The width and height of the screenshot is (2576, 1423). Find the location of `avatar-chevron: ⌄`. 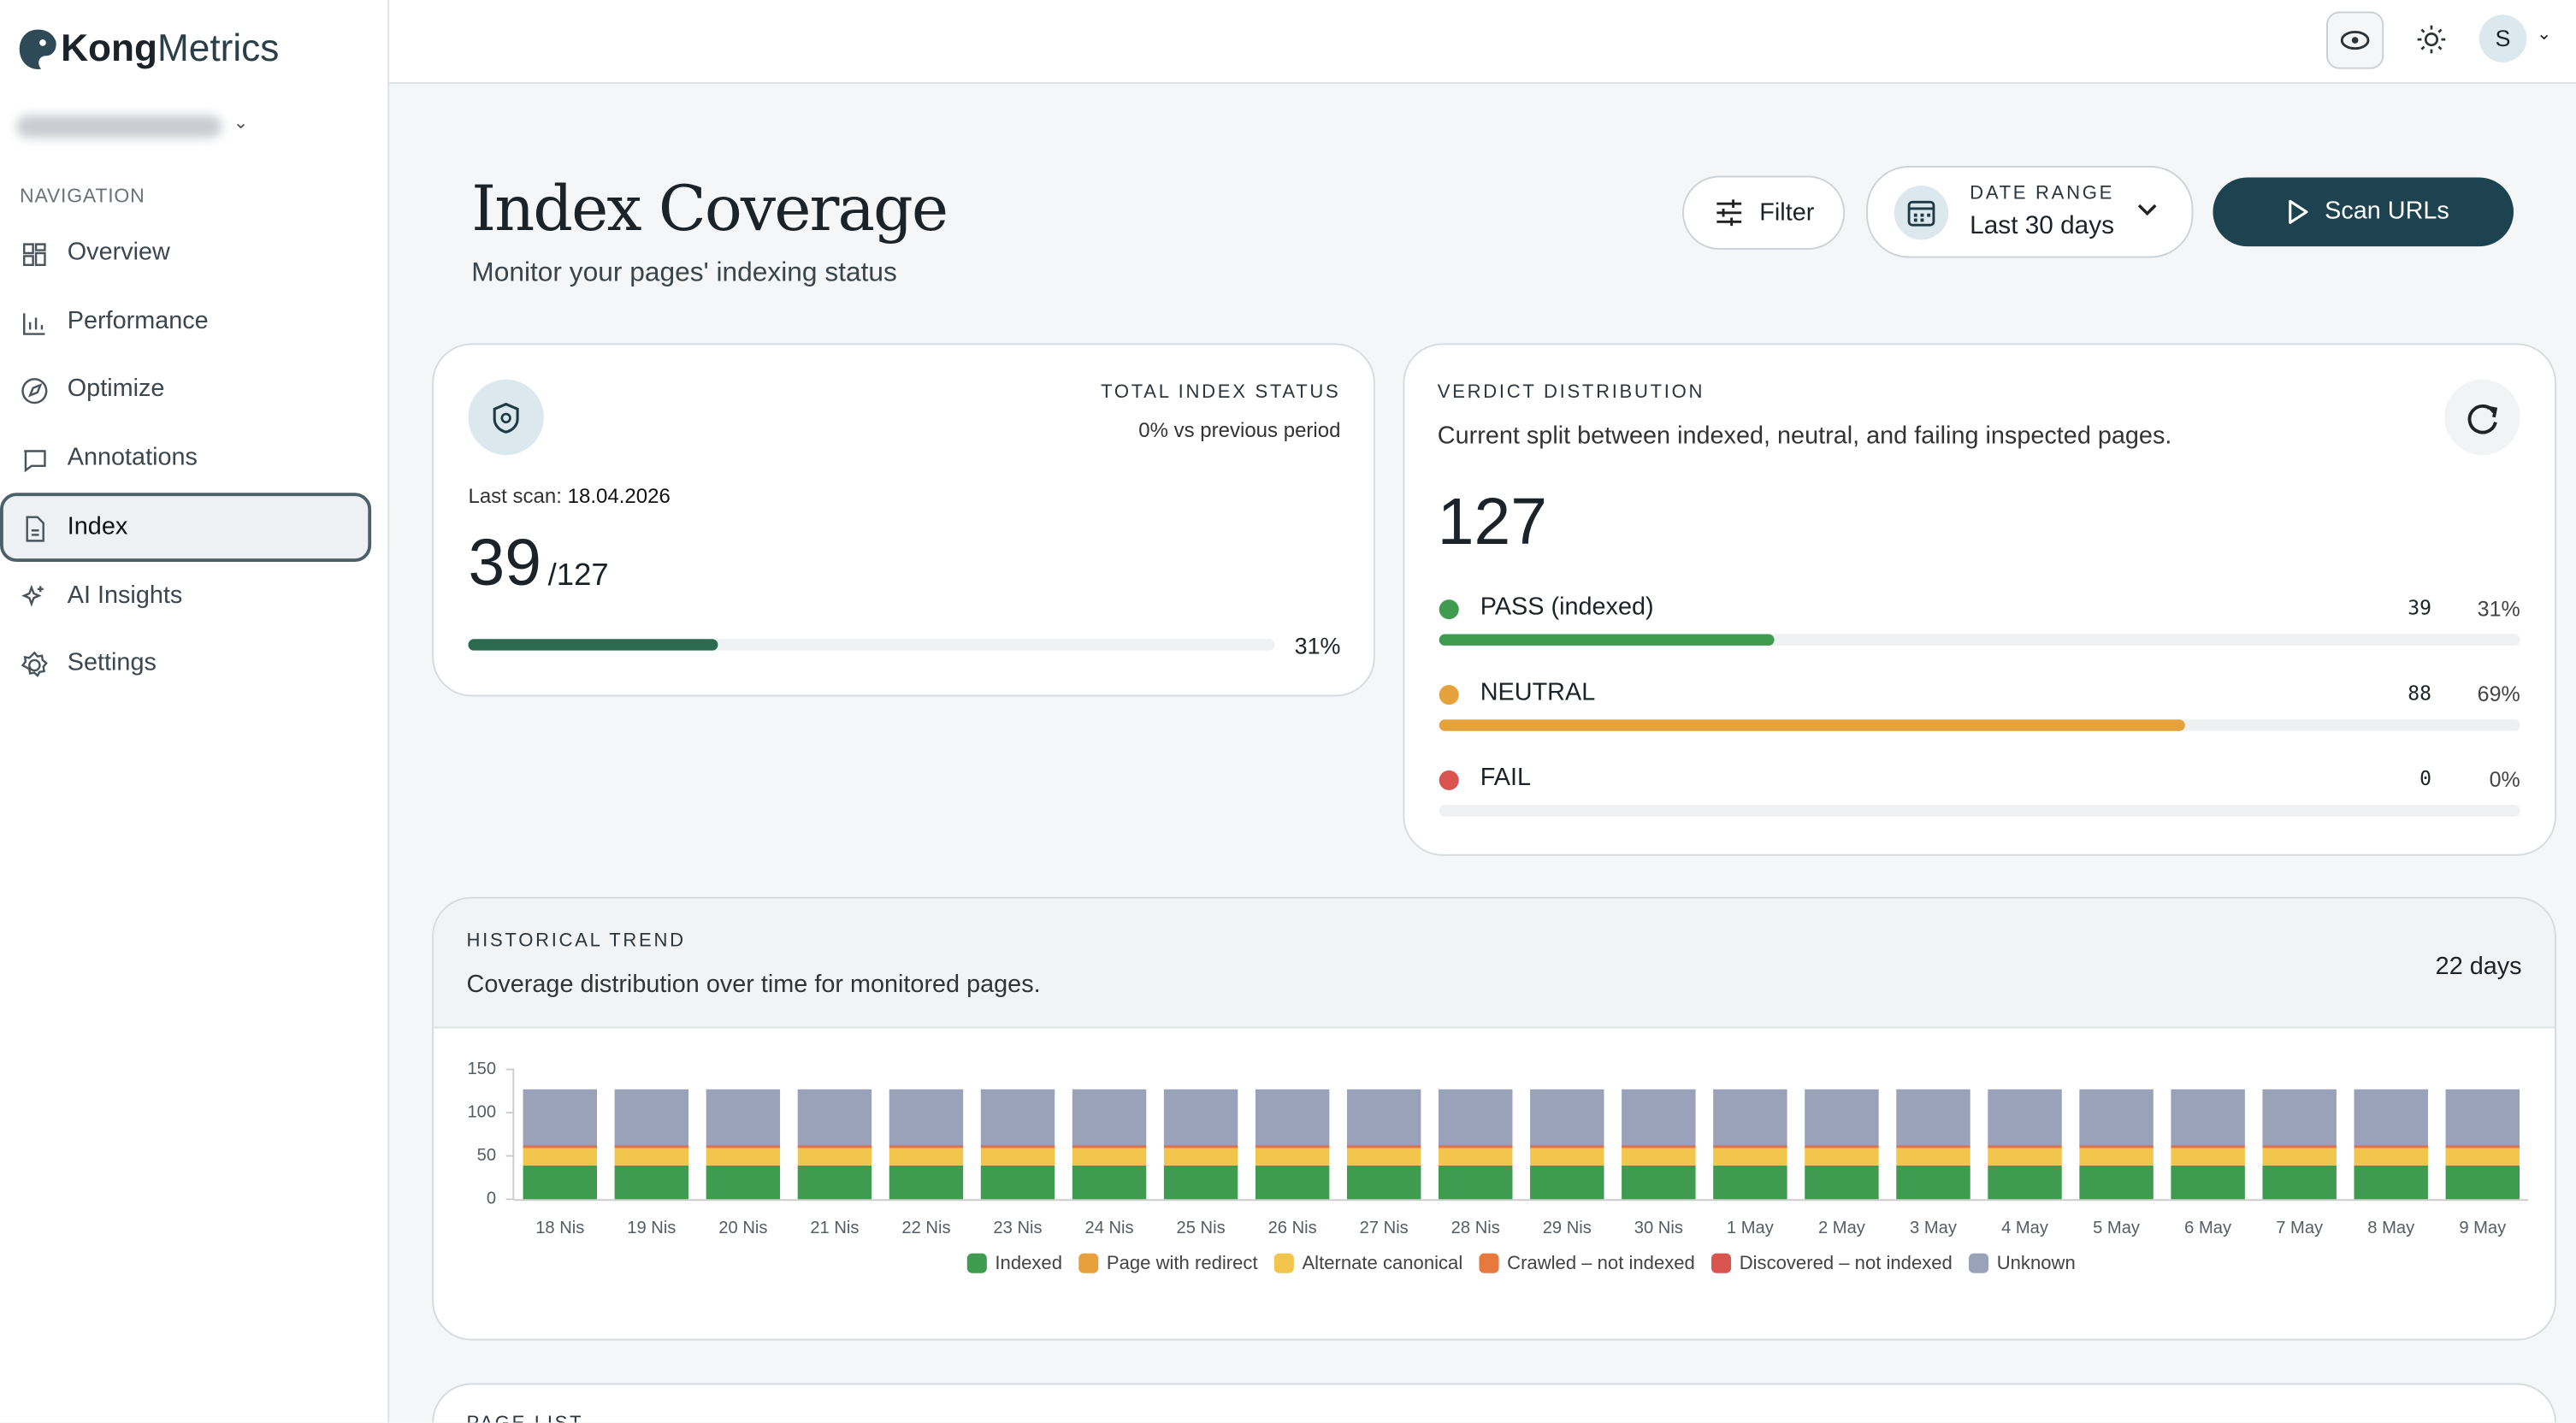

avatar-chevron: ⌄ is located at coordinates (2544, 34).